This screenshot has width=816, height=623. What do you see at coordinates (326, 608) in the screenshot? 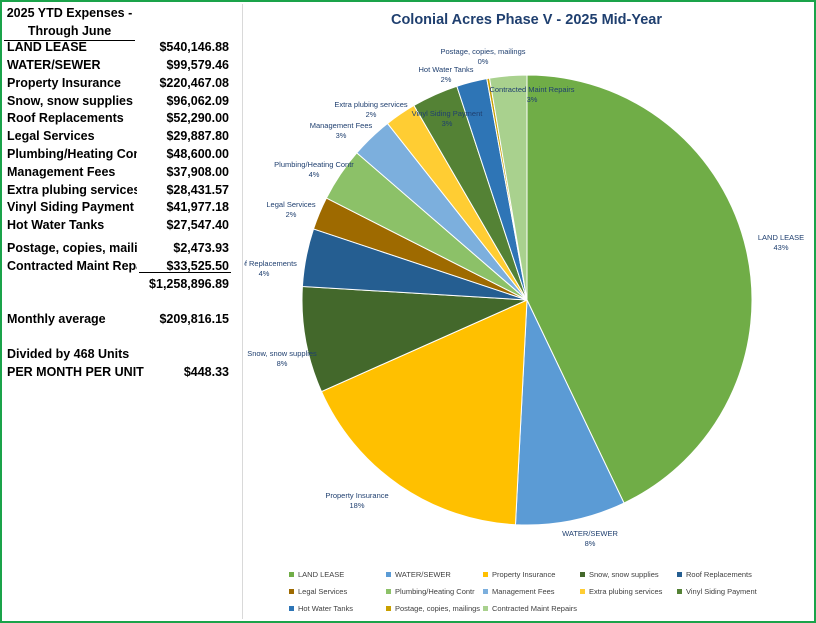
I see `legend-label: Hot Water Tanks` at bounding box center [326, 608].